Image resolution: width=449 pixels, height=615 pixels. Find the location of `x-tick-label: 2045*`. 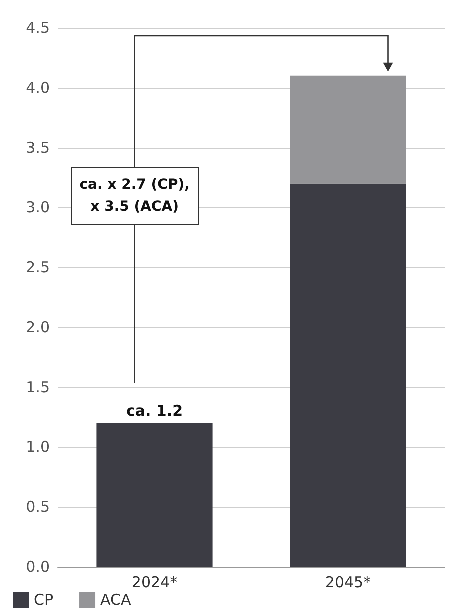

x-tick-label: 2045* is located at coordinates (348, 583).